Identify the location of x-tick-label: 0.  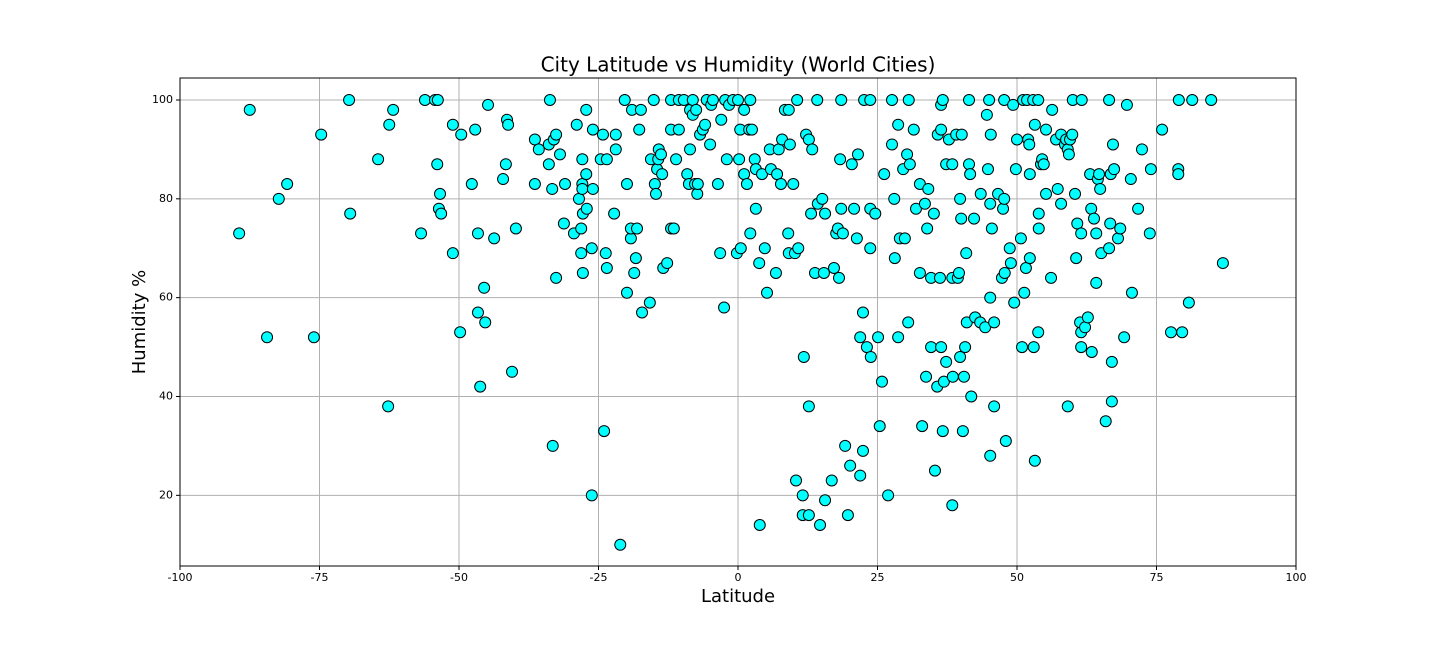
(738, 577).